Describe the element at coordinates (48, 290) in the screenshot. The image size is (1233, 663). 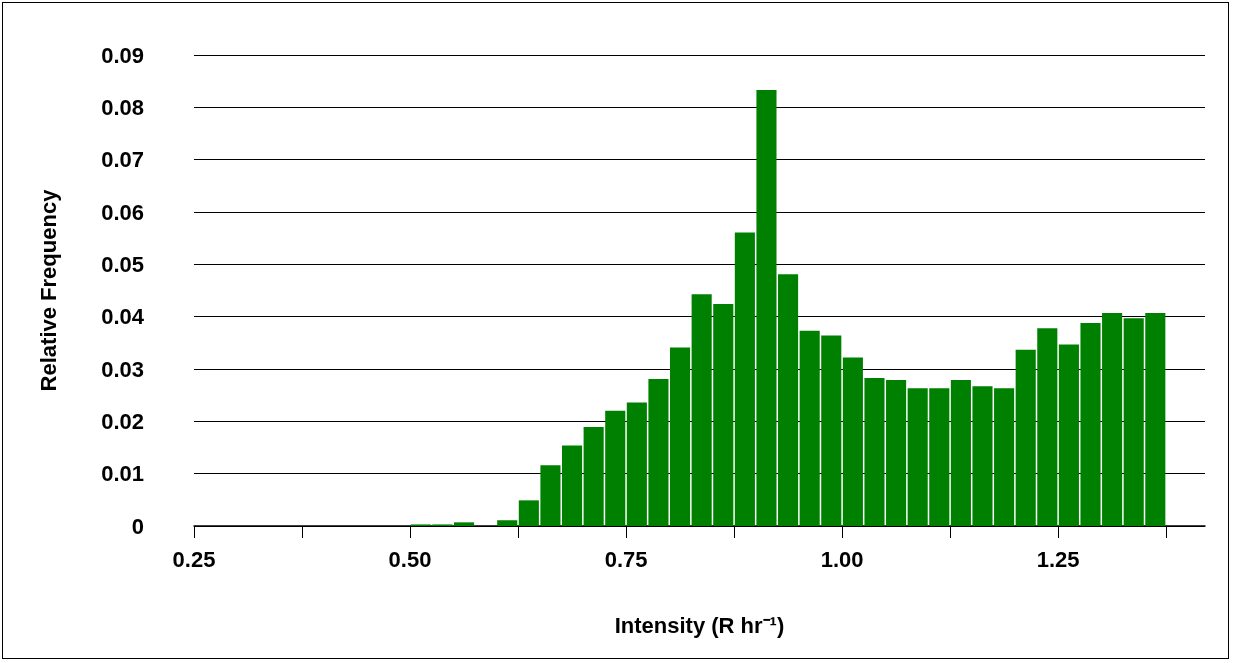
I see `y-axis-title: Relative Frequency` at that location.